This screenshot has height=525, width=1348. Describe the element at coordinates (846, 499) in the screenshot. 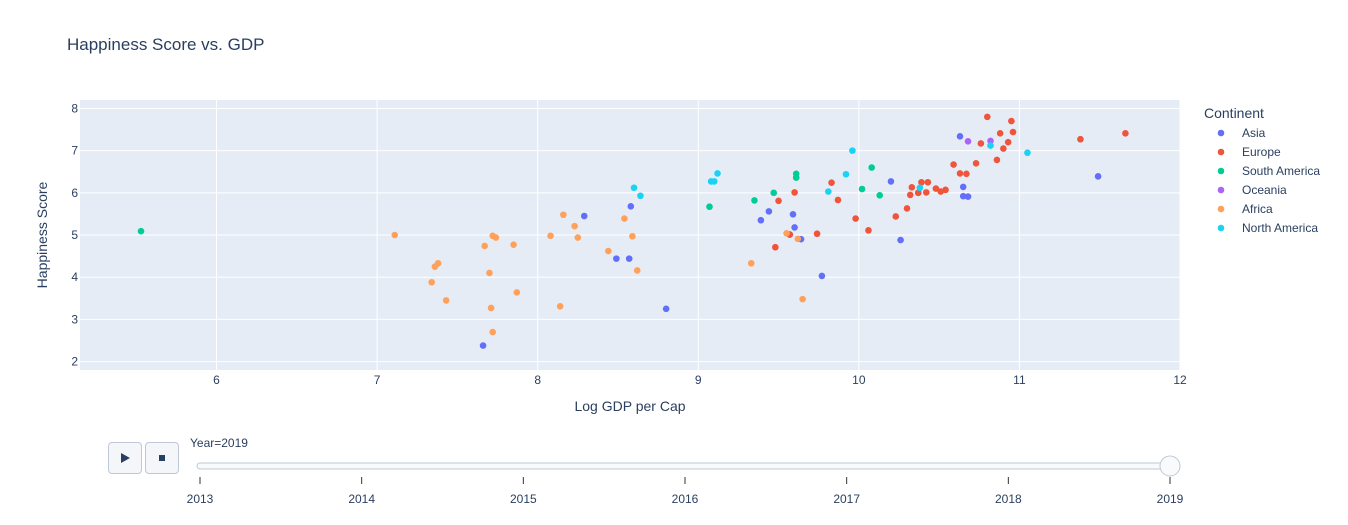

I see `slider-step-label: 2017` at that location.